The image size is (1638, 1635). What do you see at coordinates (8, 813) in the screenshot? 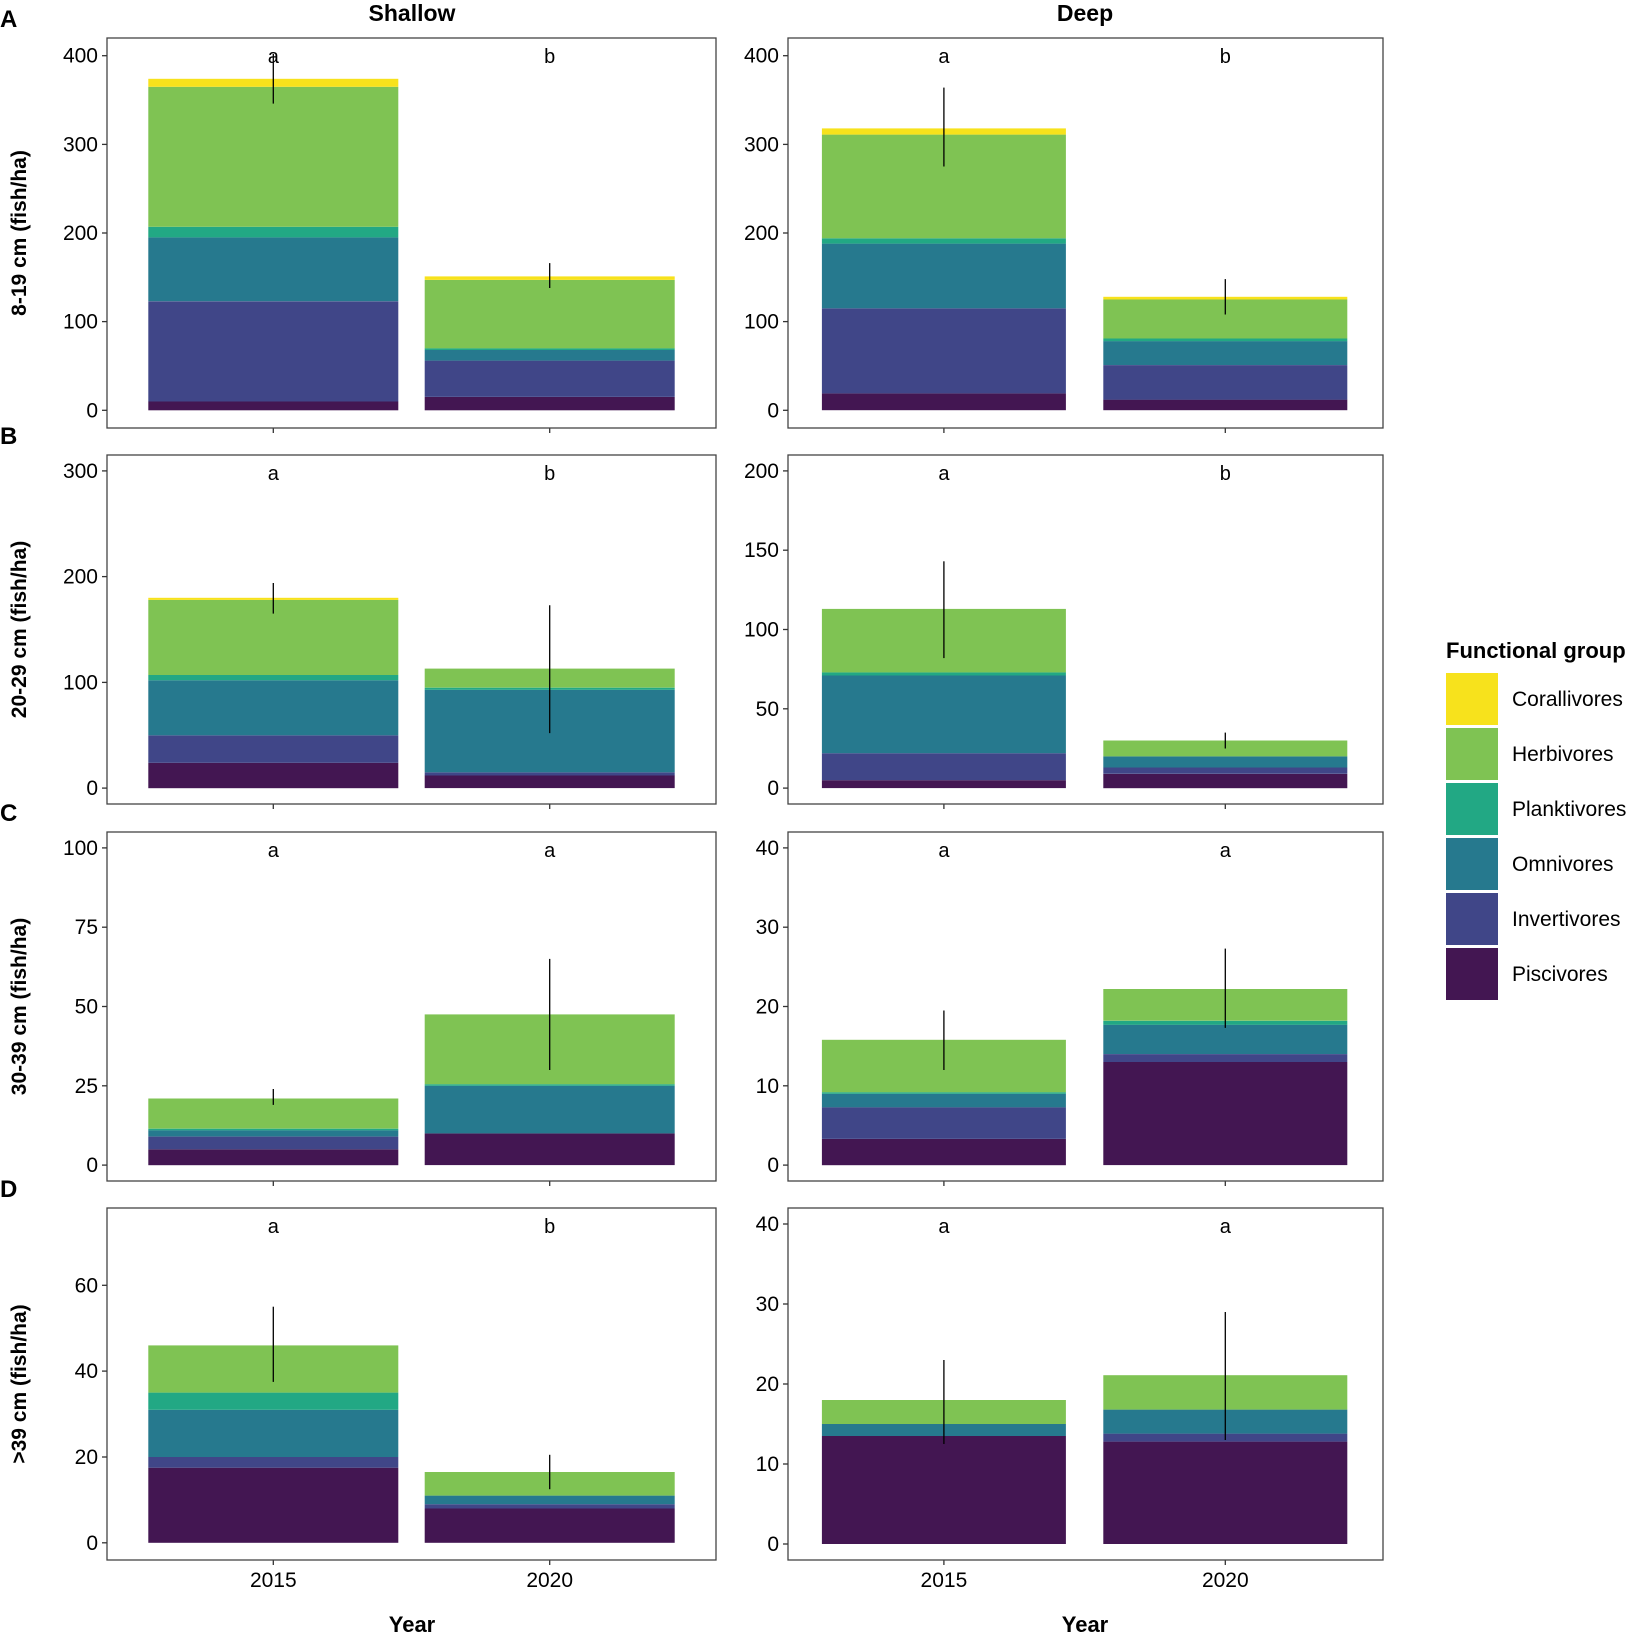
I see `panel-letter-c: C` at bounding box center [8, 813].